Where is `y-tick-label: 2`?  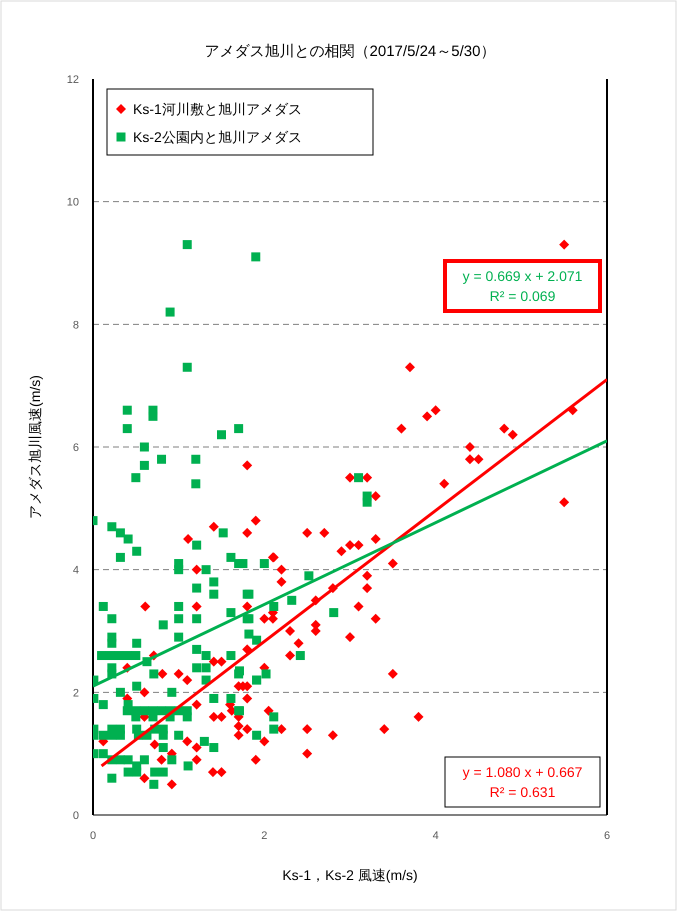 y-tick-label: 2 is located at coordinates (75, 693).